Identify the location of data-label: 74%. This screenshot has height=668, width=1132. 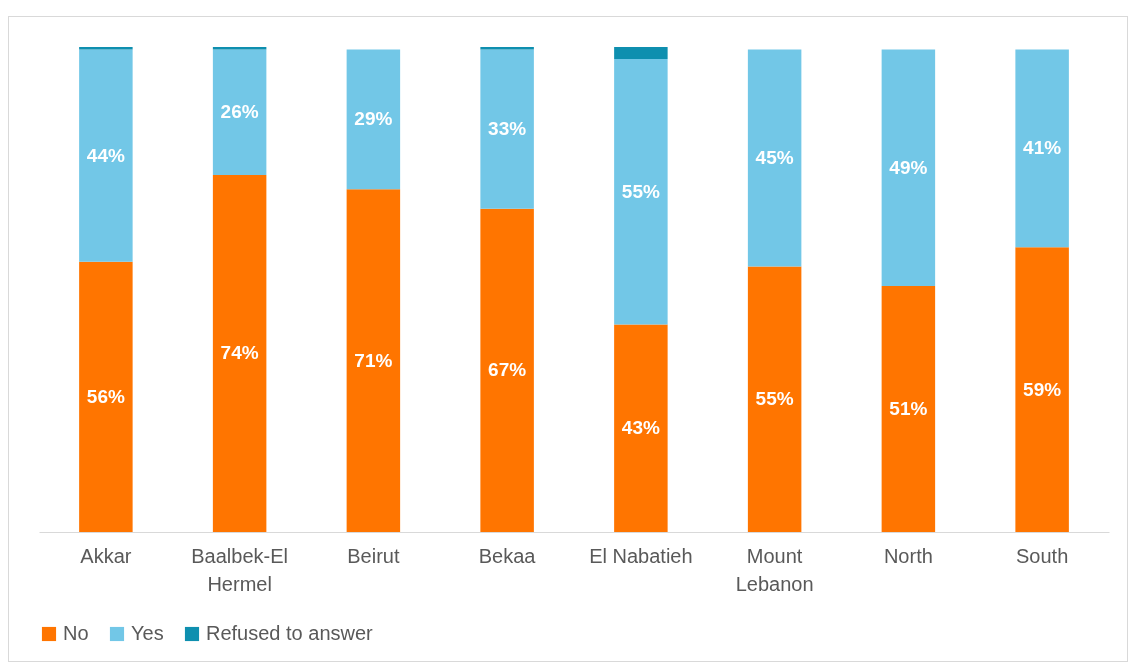
(239, 353).